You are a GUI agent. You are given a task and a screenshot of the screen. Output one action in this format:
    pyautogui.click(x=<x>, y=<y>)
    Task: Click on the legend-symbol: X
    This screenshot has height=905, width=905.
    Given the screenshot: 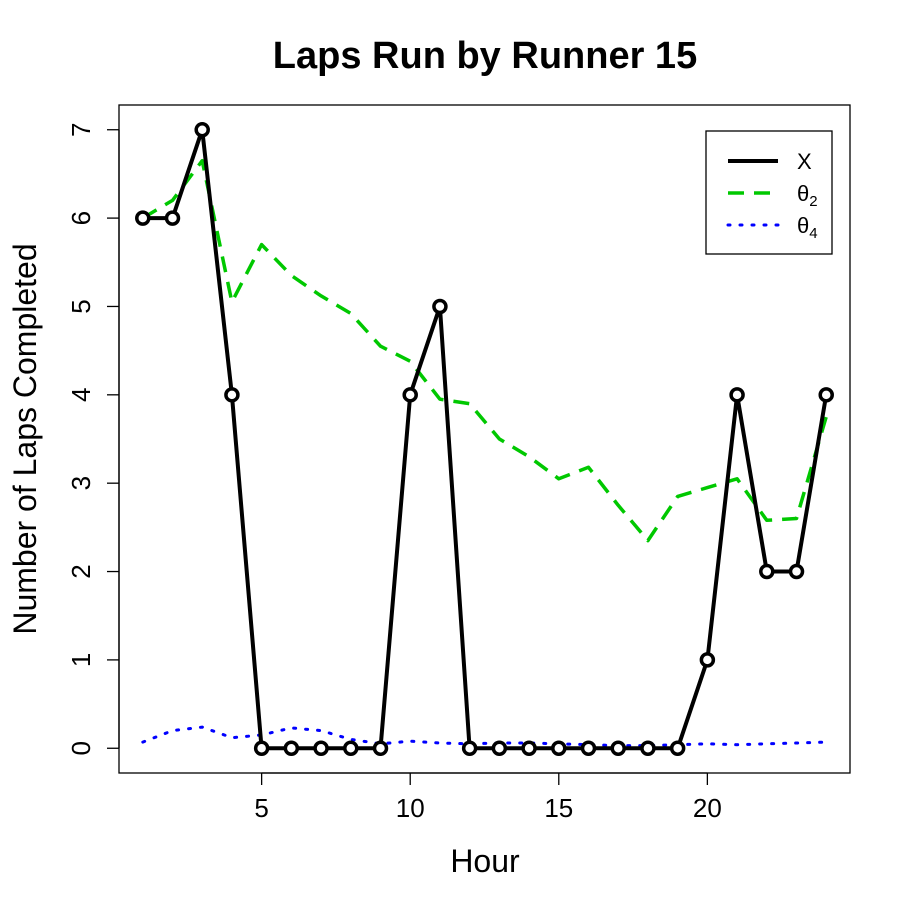 What is the action you would take?
    pyautogui.click(x=804, y=161)
    